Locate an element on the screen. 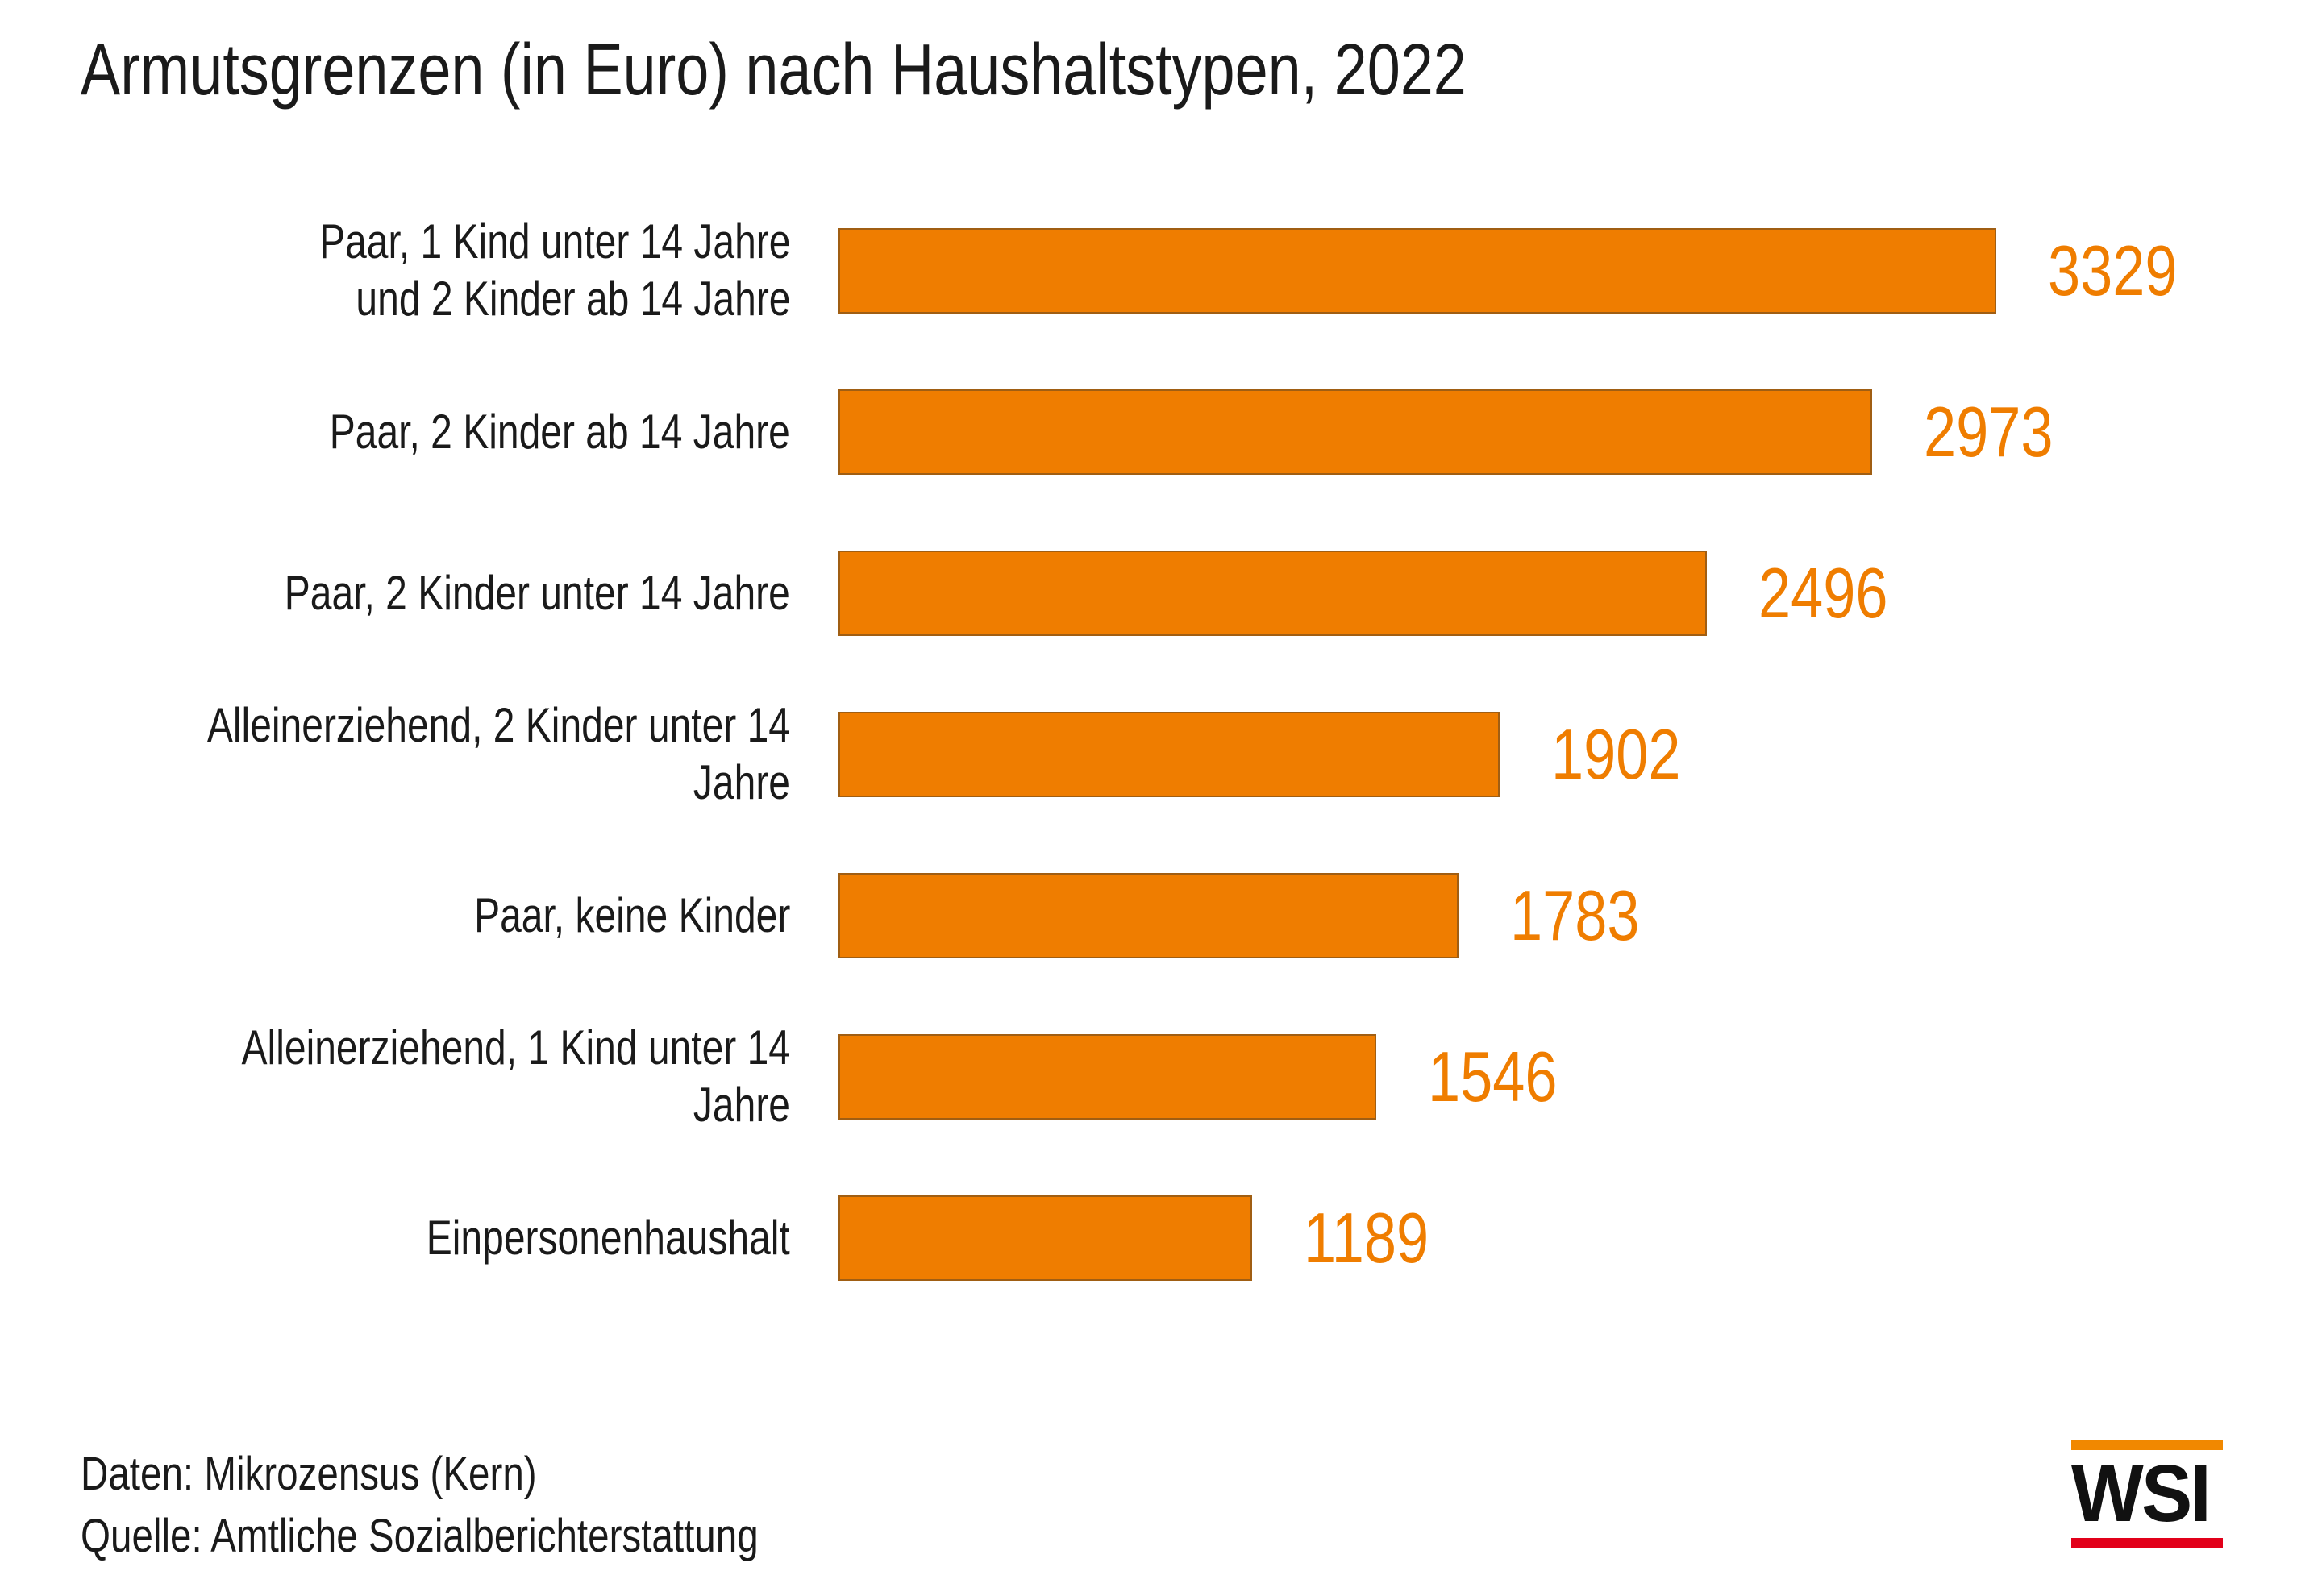  value-label-text: 1546 is located at coordinates (1493, 1076).